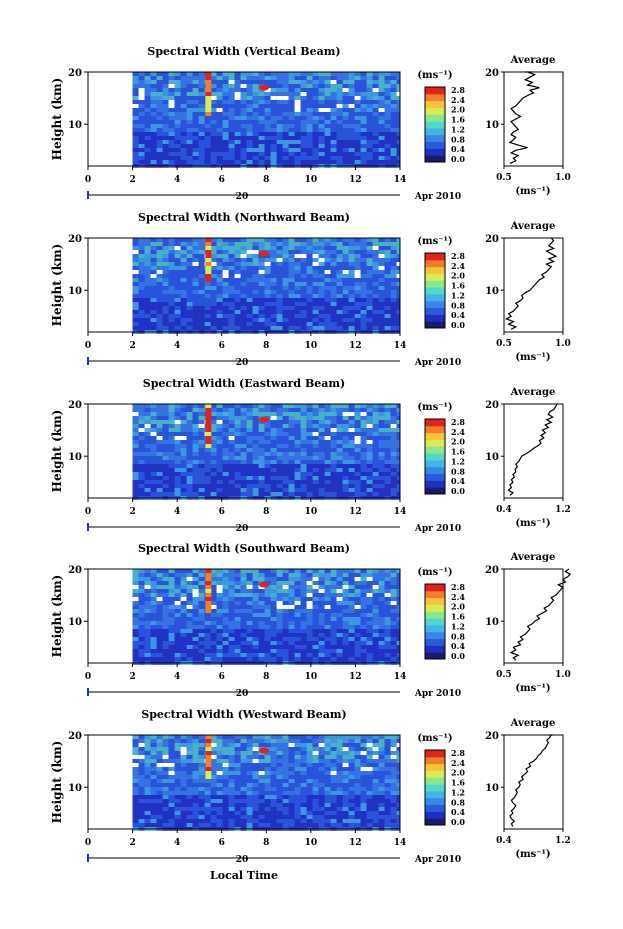 This screenshot has height=929, width=623. What do you see at coordinates (458, 305) in the screenshot?
I see `colorbar-tick-label: 0.8` at bounding box center [458, 305].